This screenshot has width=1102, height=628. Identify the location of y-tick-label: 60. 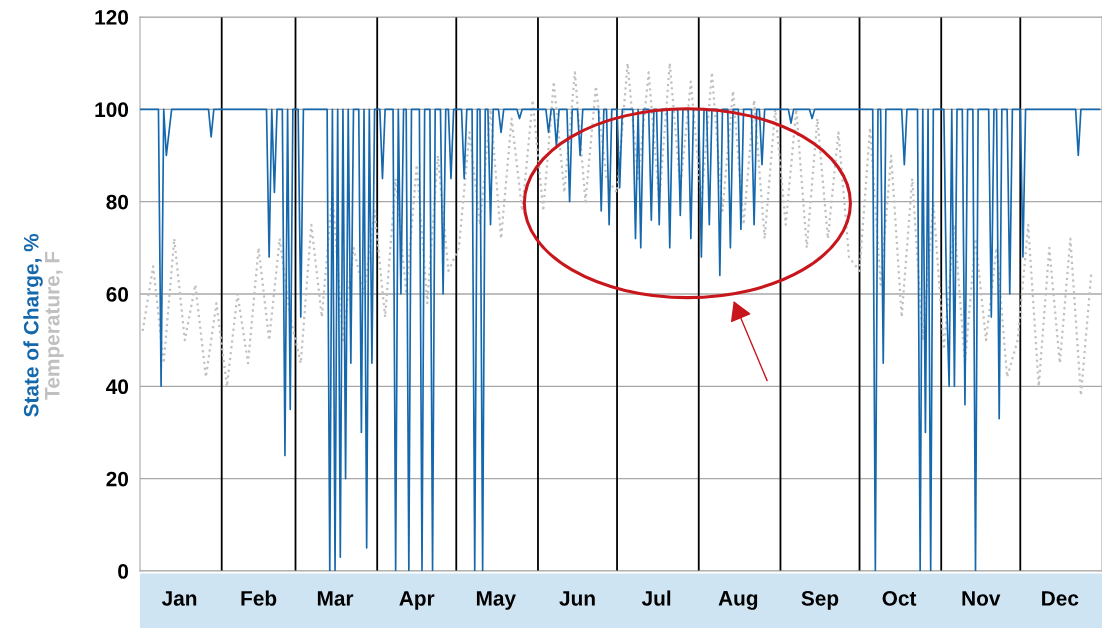
(117, 294).